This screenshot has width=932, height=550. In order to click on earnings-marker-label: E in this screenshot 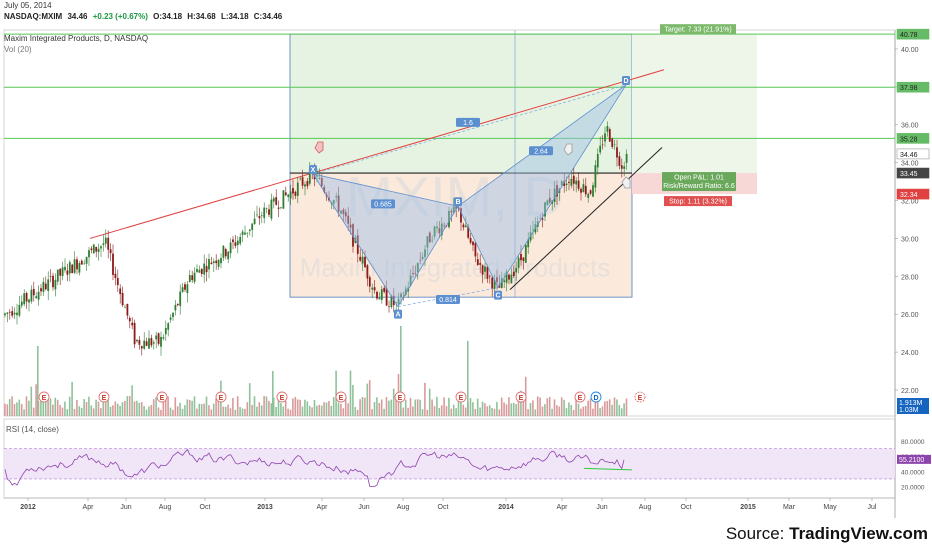, I will do `click(341, 398)`.